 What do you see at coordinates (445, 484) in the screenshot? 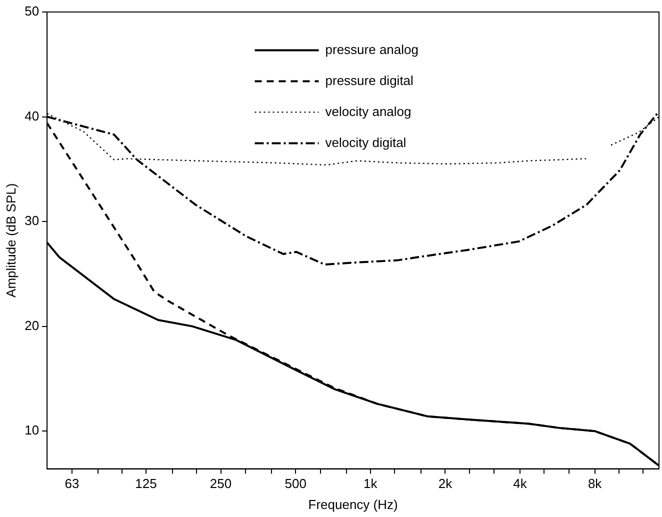
I see `x-tick-label: 2k` at bounding box center [445, 484].